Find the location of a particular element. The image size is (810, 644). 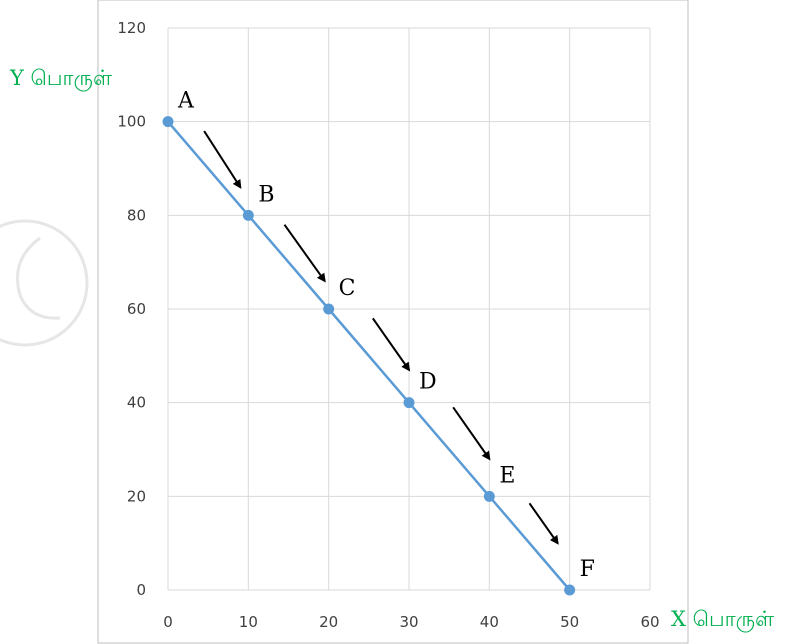

data-point-a is located at coordinates (168, 122).